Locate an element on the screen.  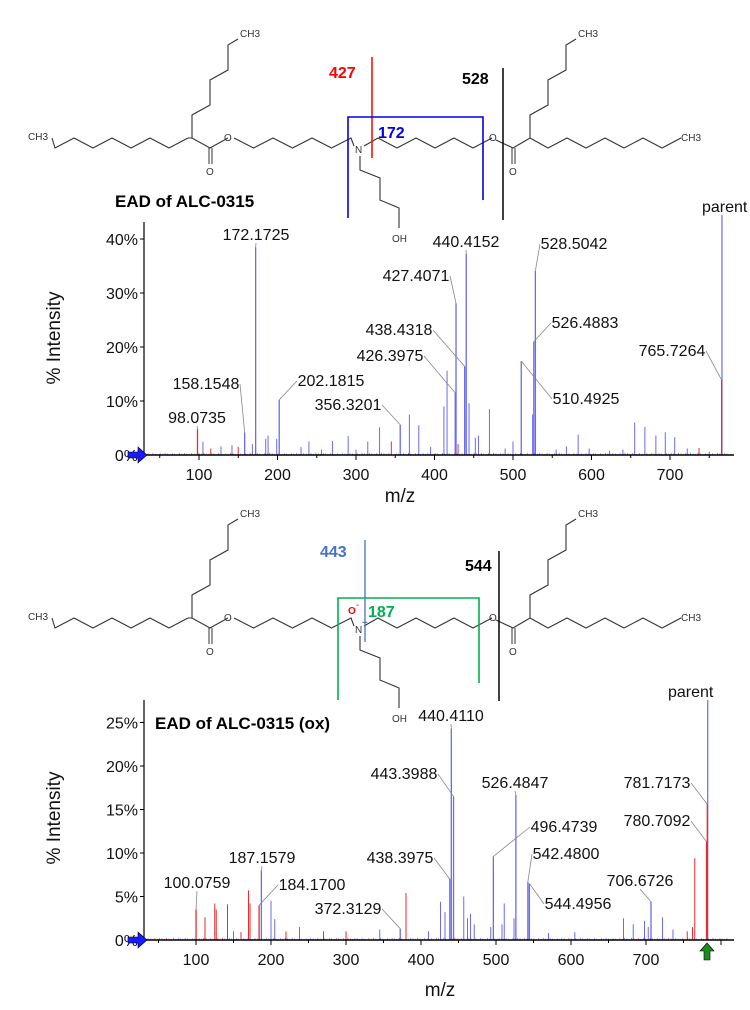
peak-label: 98.0735 is located at coordinates (197, 418).